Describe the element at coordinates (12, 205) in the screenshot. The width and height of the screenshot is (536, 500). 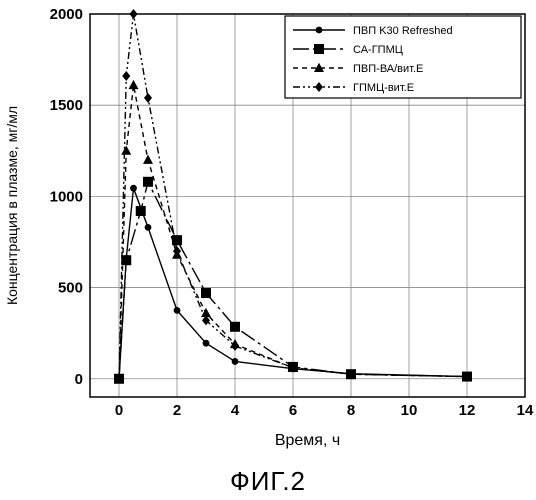
I see `y-axis-label: Концентрация в плазме, мг/мл` at that location.